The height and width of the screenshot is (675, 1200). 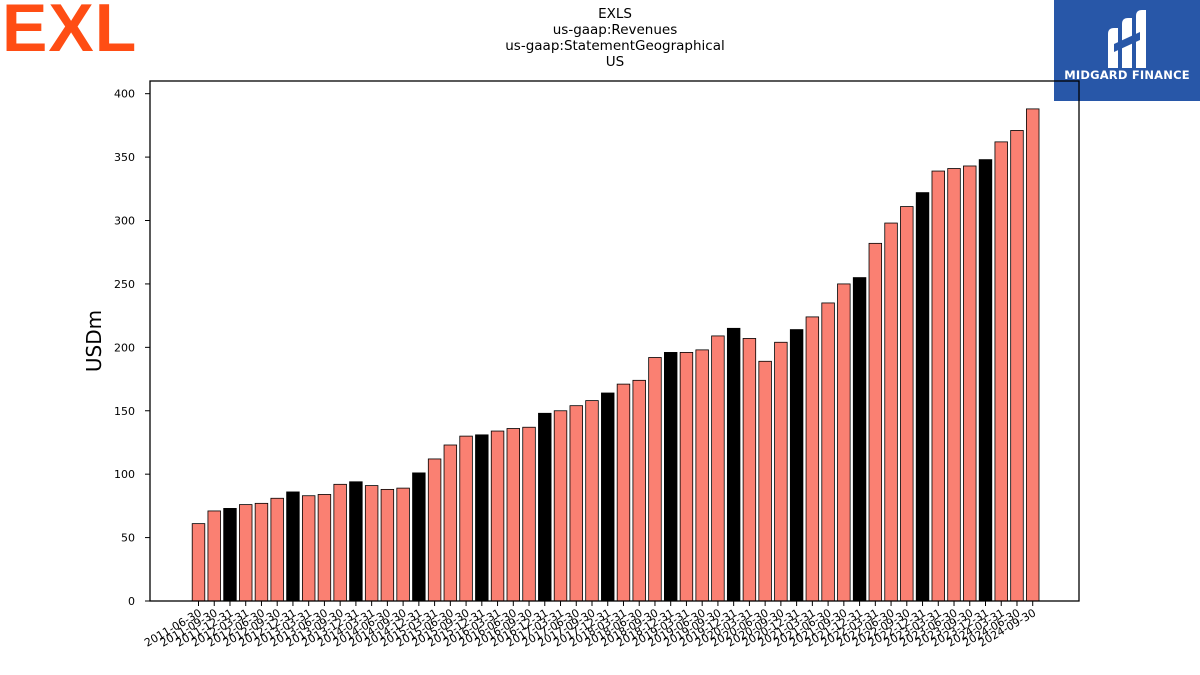 What do you see at coordinates (1127, 39) in the screenshot?
I see `midgard-mark-icon` at bounding box center [1127, 39].